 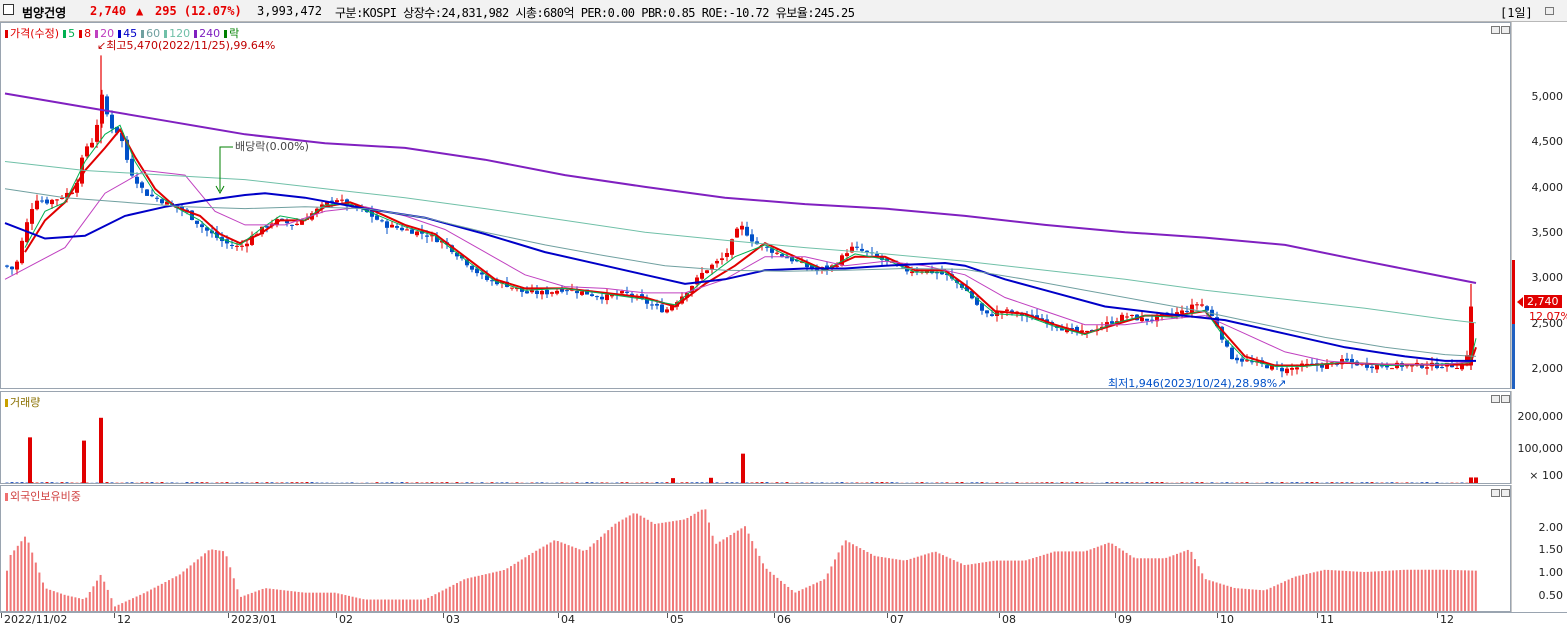 What do you see at coordinates (254, 619) in the screenshot?
I see `date-tick: 2023/01` at bounding box center [254, 619].